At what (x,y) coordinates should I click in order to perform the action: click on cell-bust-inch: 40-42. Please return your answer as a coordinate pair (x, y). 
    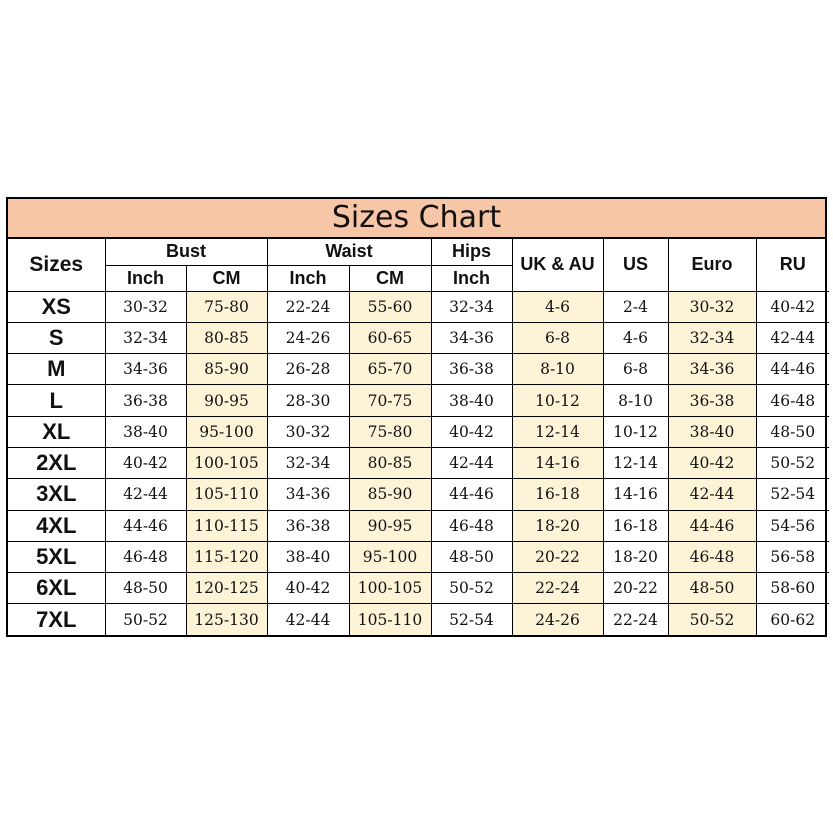
    Looking at the image, I should click on (145, 463).